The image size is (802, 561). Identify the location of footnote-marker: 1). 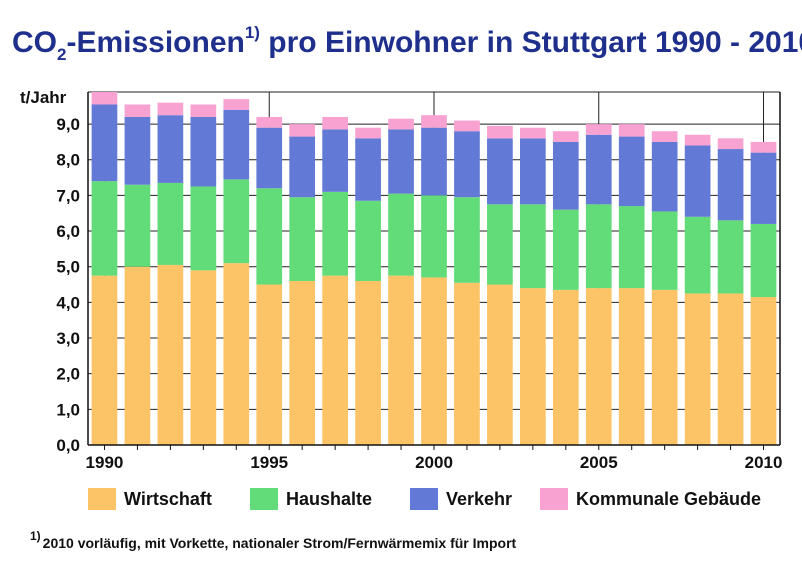
(35, 536).